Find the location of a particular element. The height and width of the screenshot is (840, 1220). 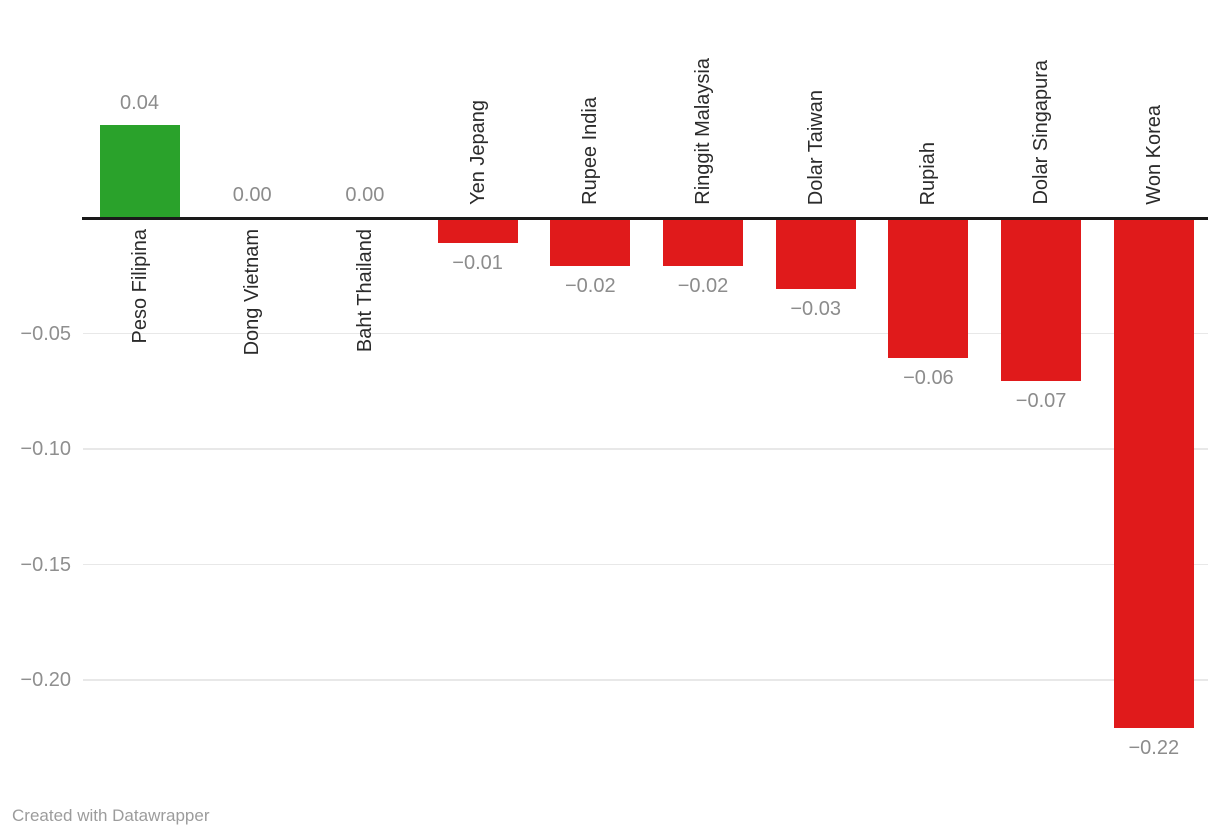

bar-rupee-india is located at coordinates (590, 242).